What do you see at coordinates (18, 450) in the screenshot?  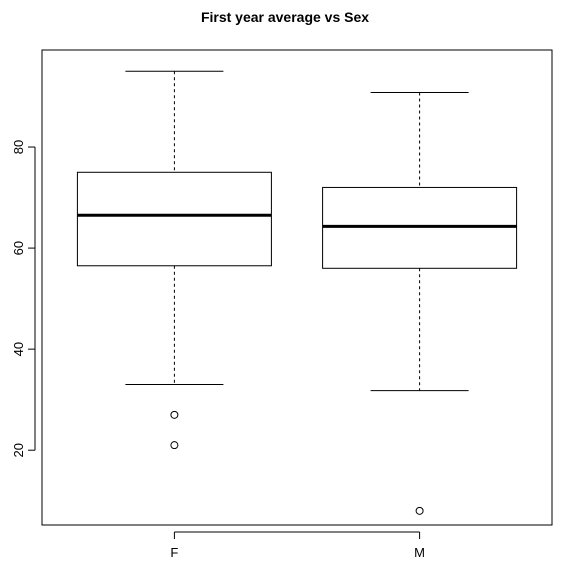 I see `y-tick-label-20: 20` at bounding box center [18, 450].